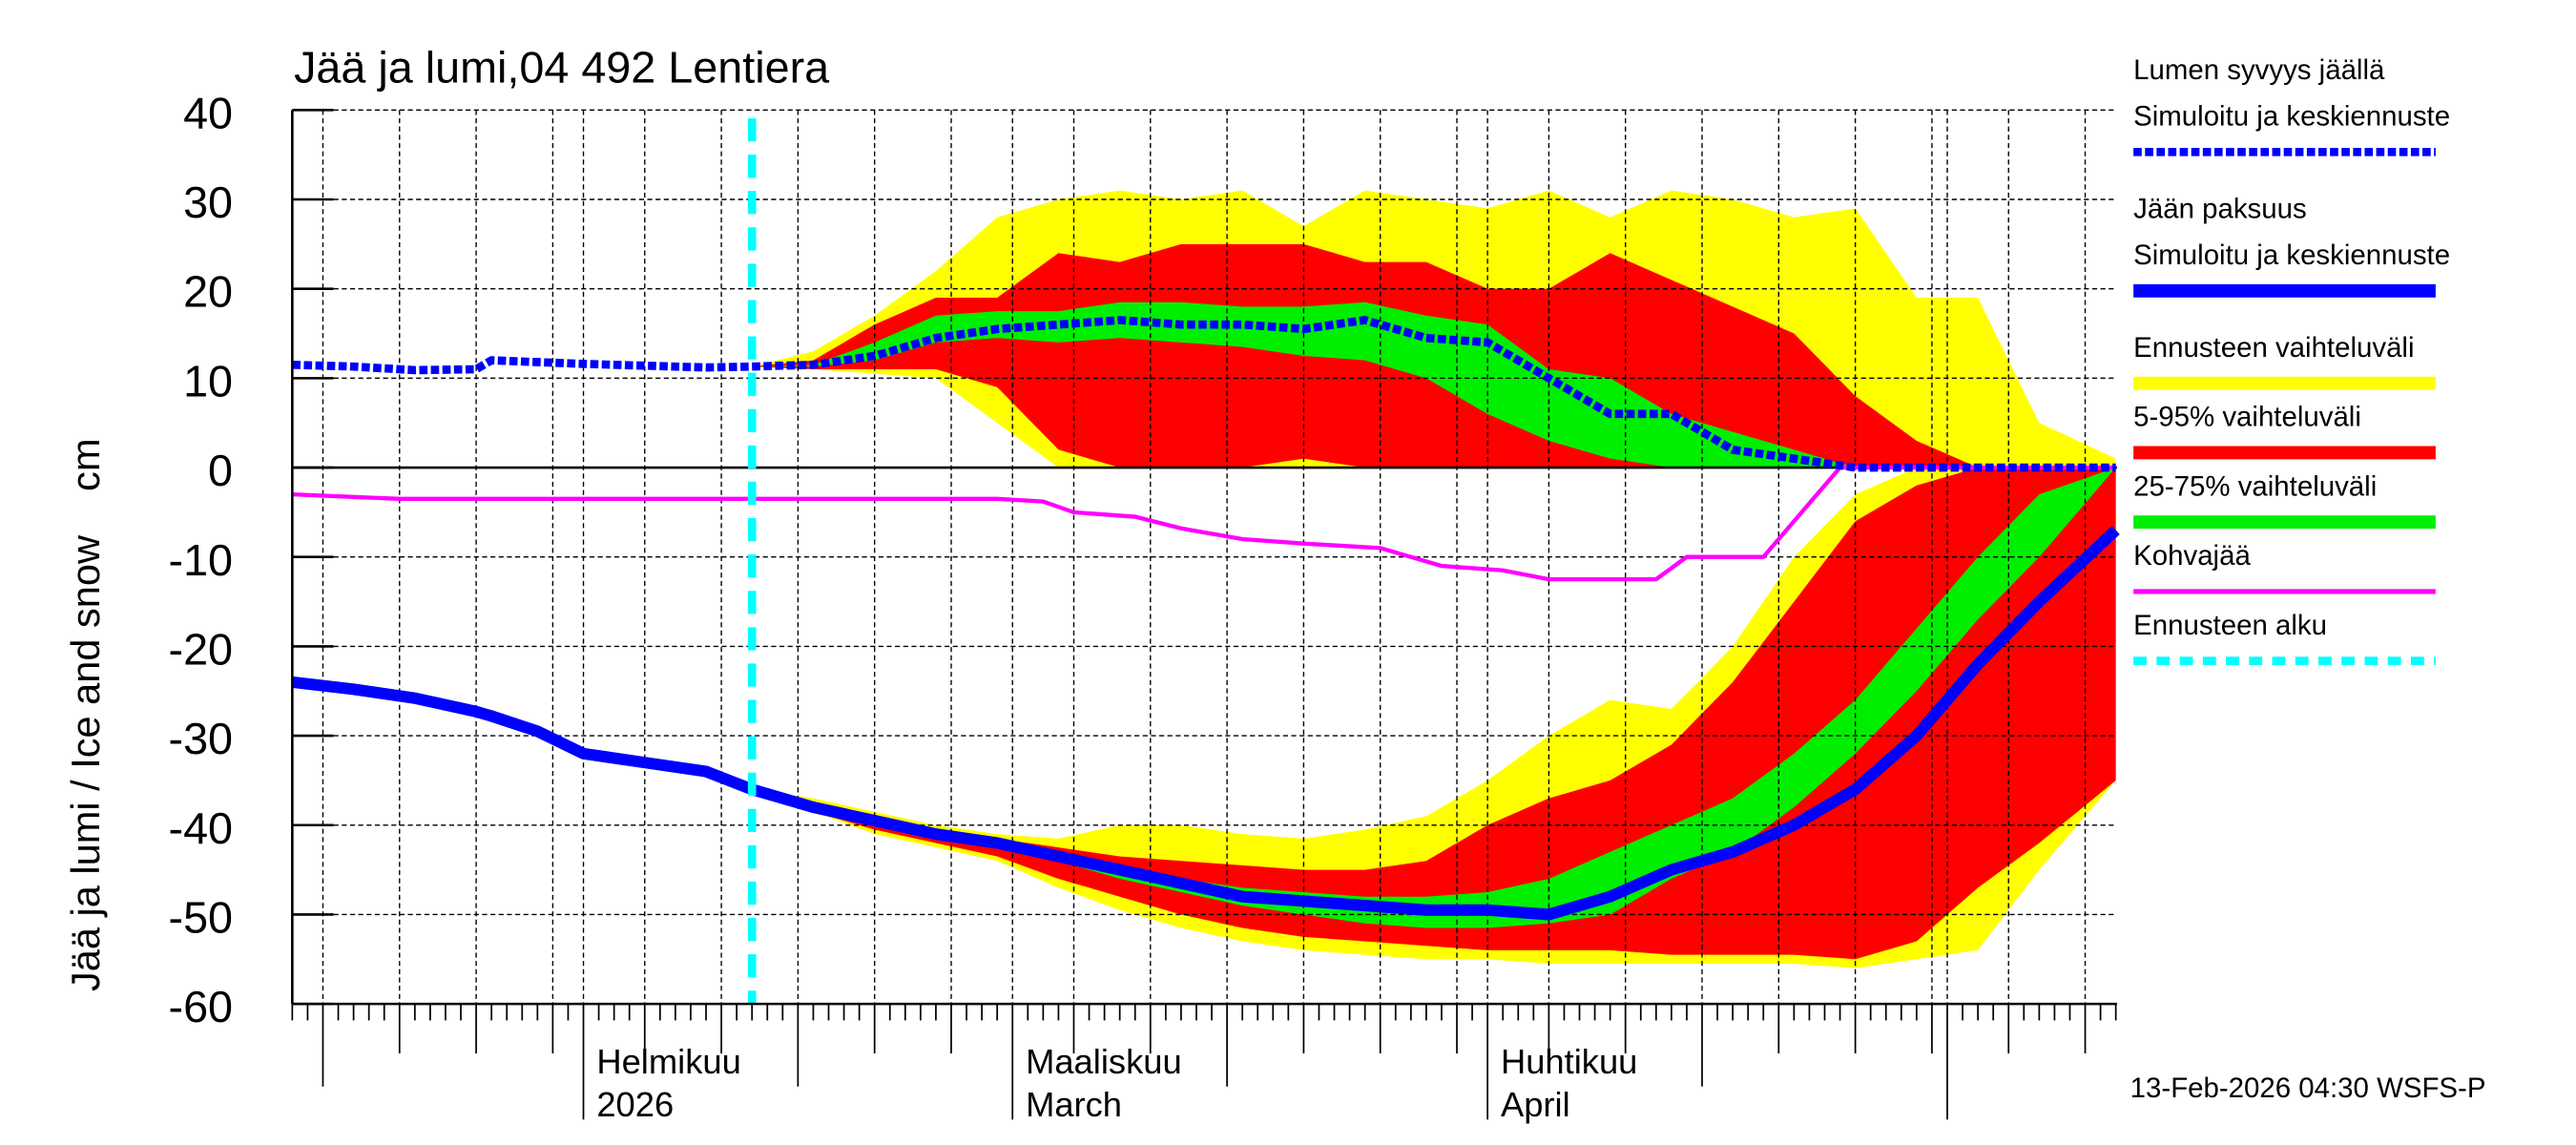 This screenshot has height=1145, width=2576. I want to click on ice-observed-line, so click(523, 735).